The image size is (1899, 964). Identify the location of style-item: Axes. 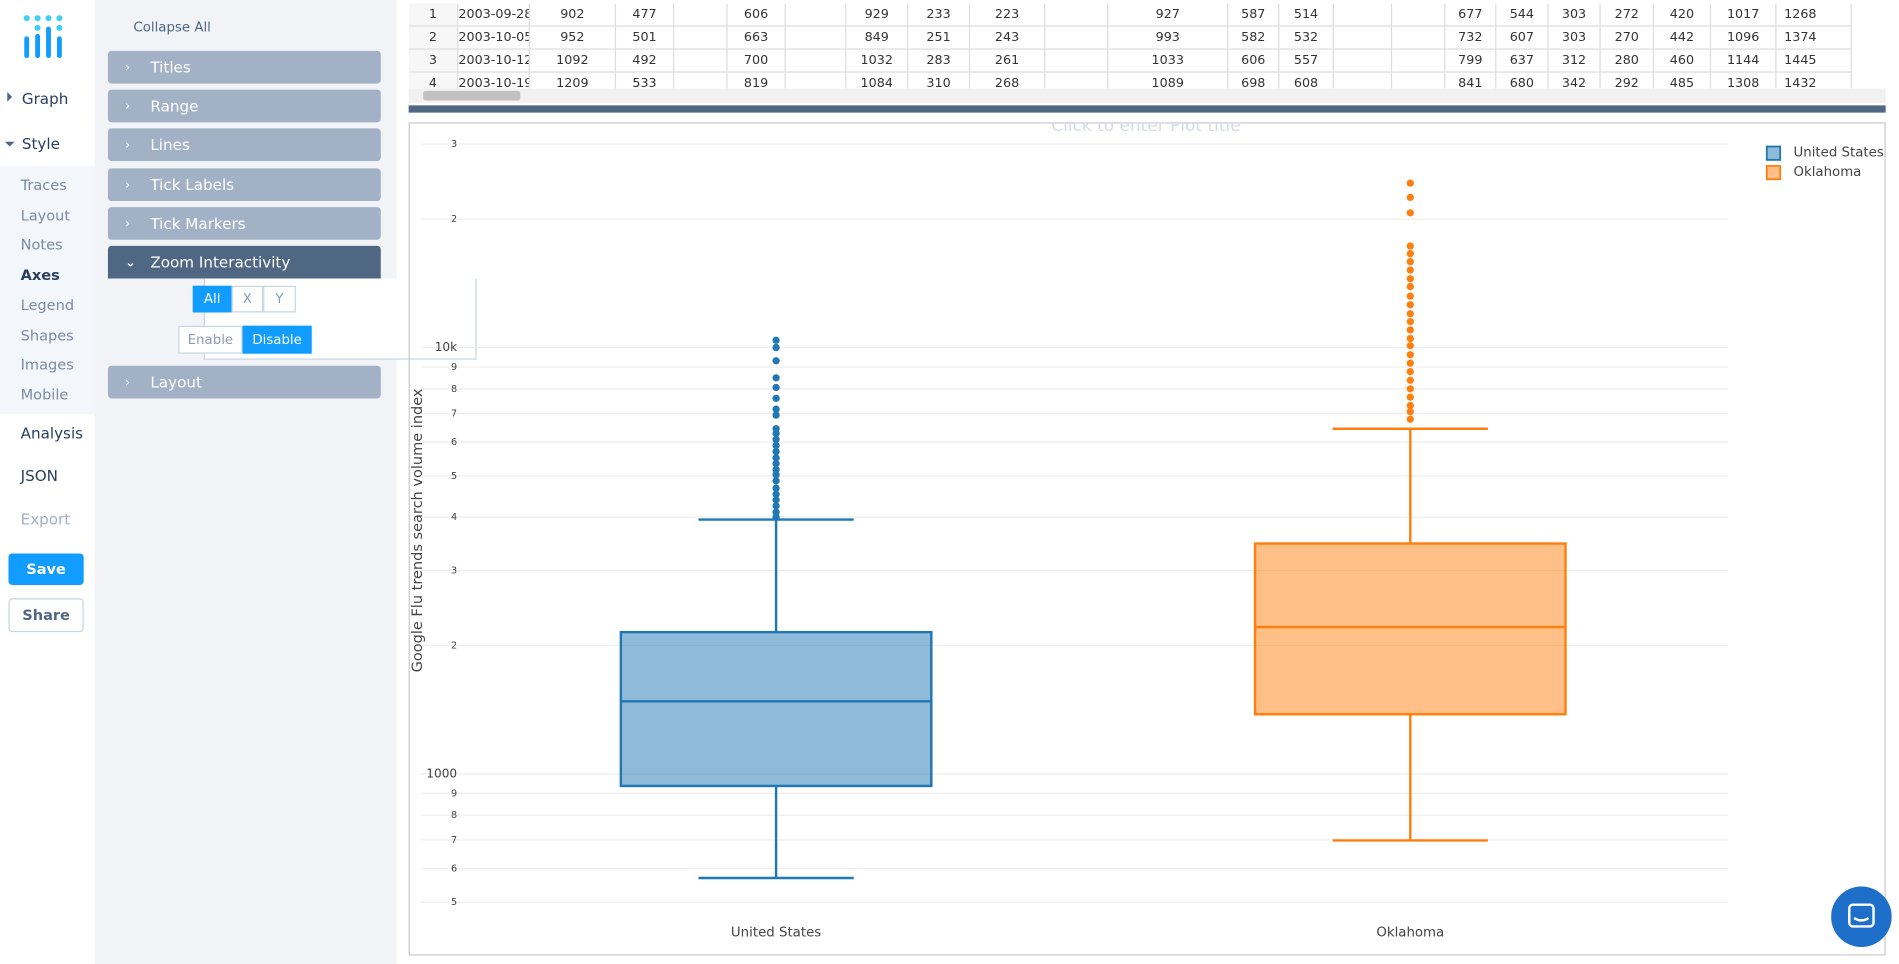
(40, 275).